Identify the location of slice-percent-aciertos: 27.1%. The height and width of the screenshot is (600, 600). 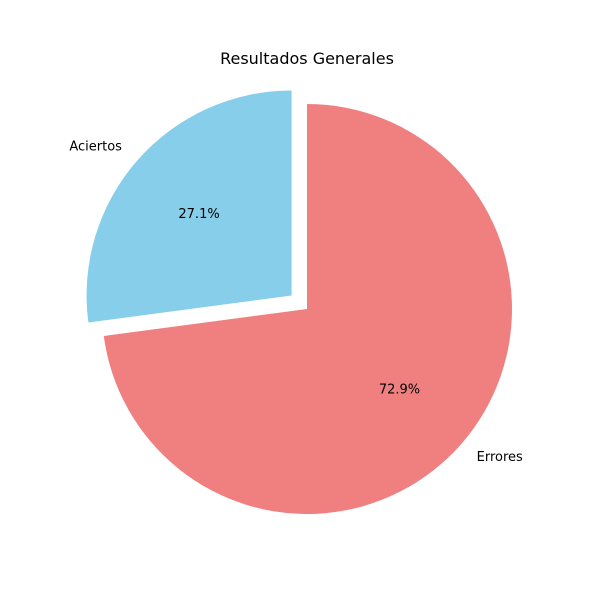
(198, 214).